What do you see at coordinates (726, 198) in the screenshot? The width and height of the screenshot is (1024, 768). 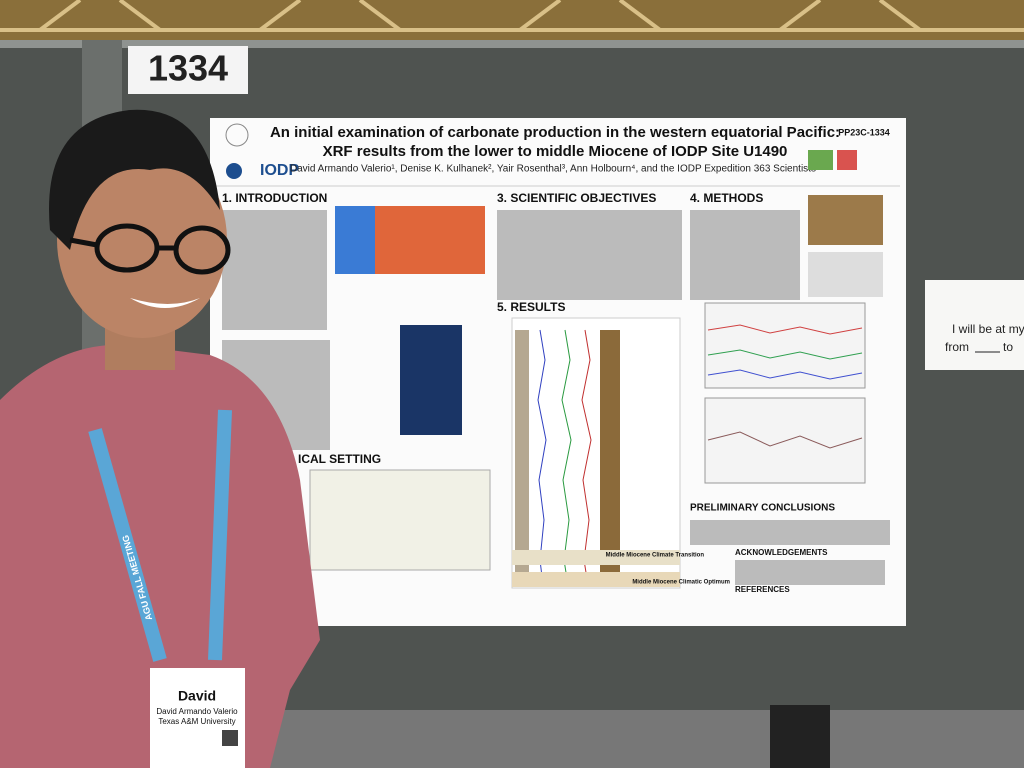 I see `section-header: 4. METHODS` at bounding box center [726, 198].